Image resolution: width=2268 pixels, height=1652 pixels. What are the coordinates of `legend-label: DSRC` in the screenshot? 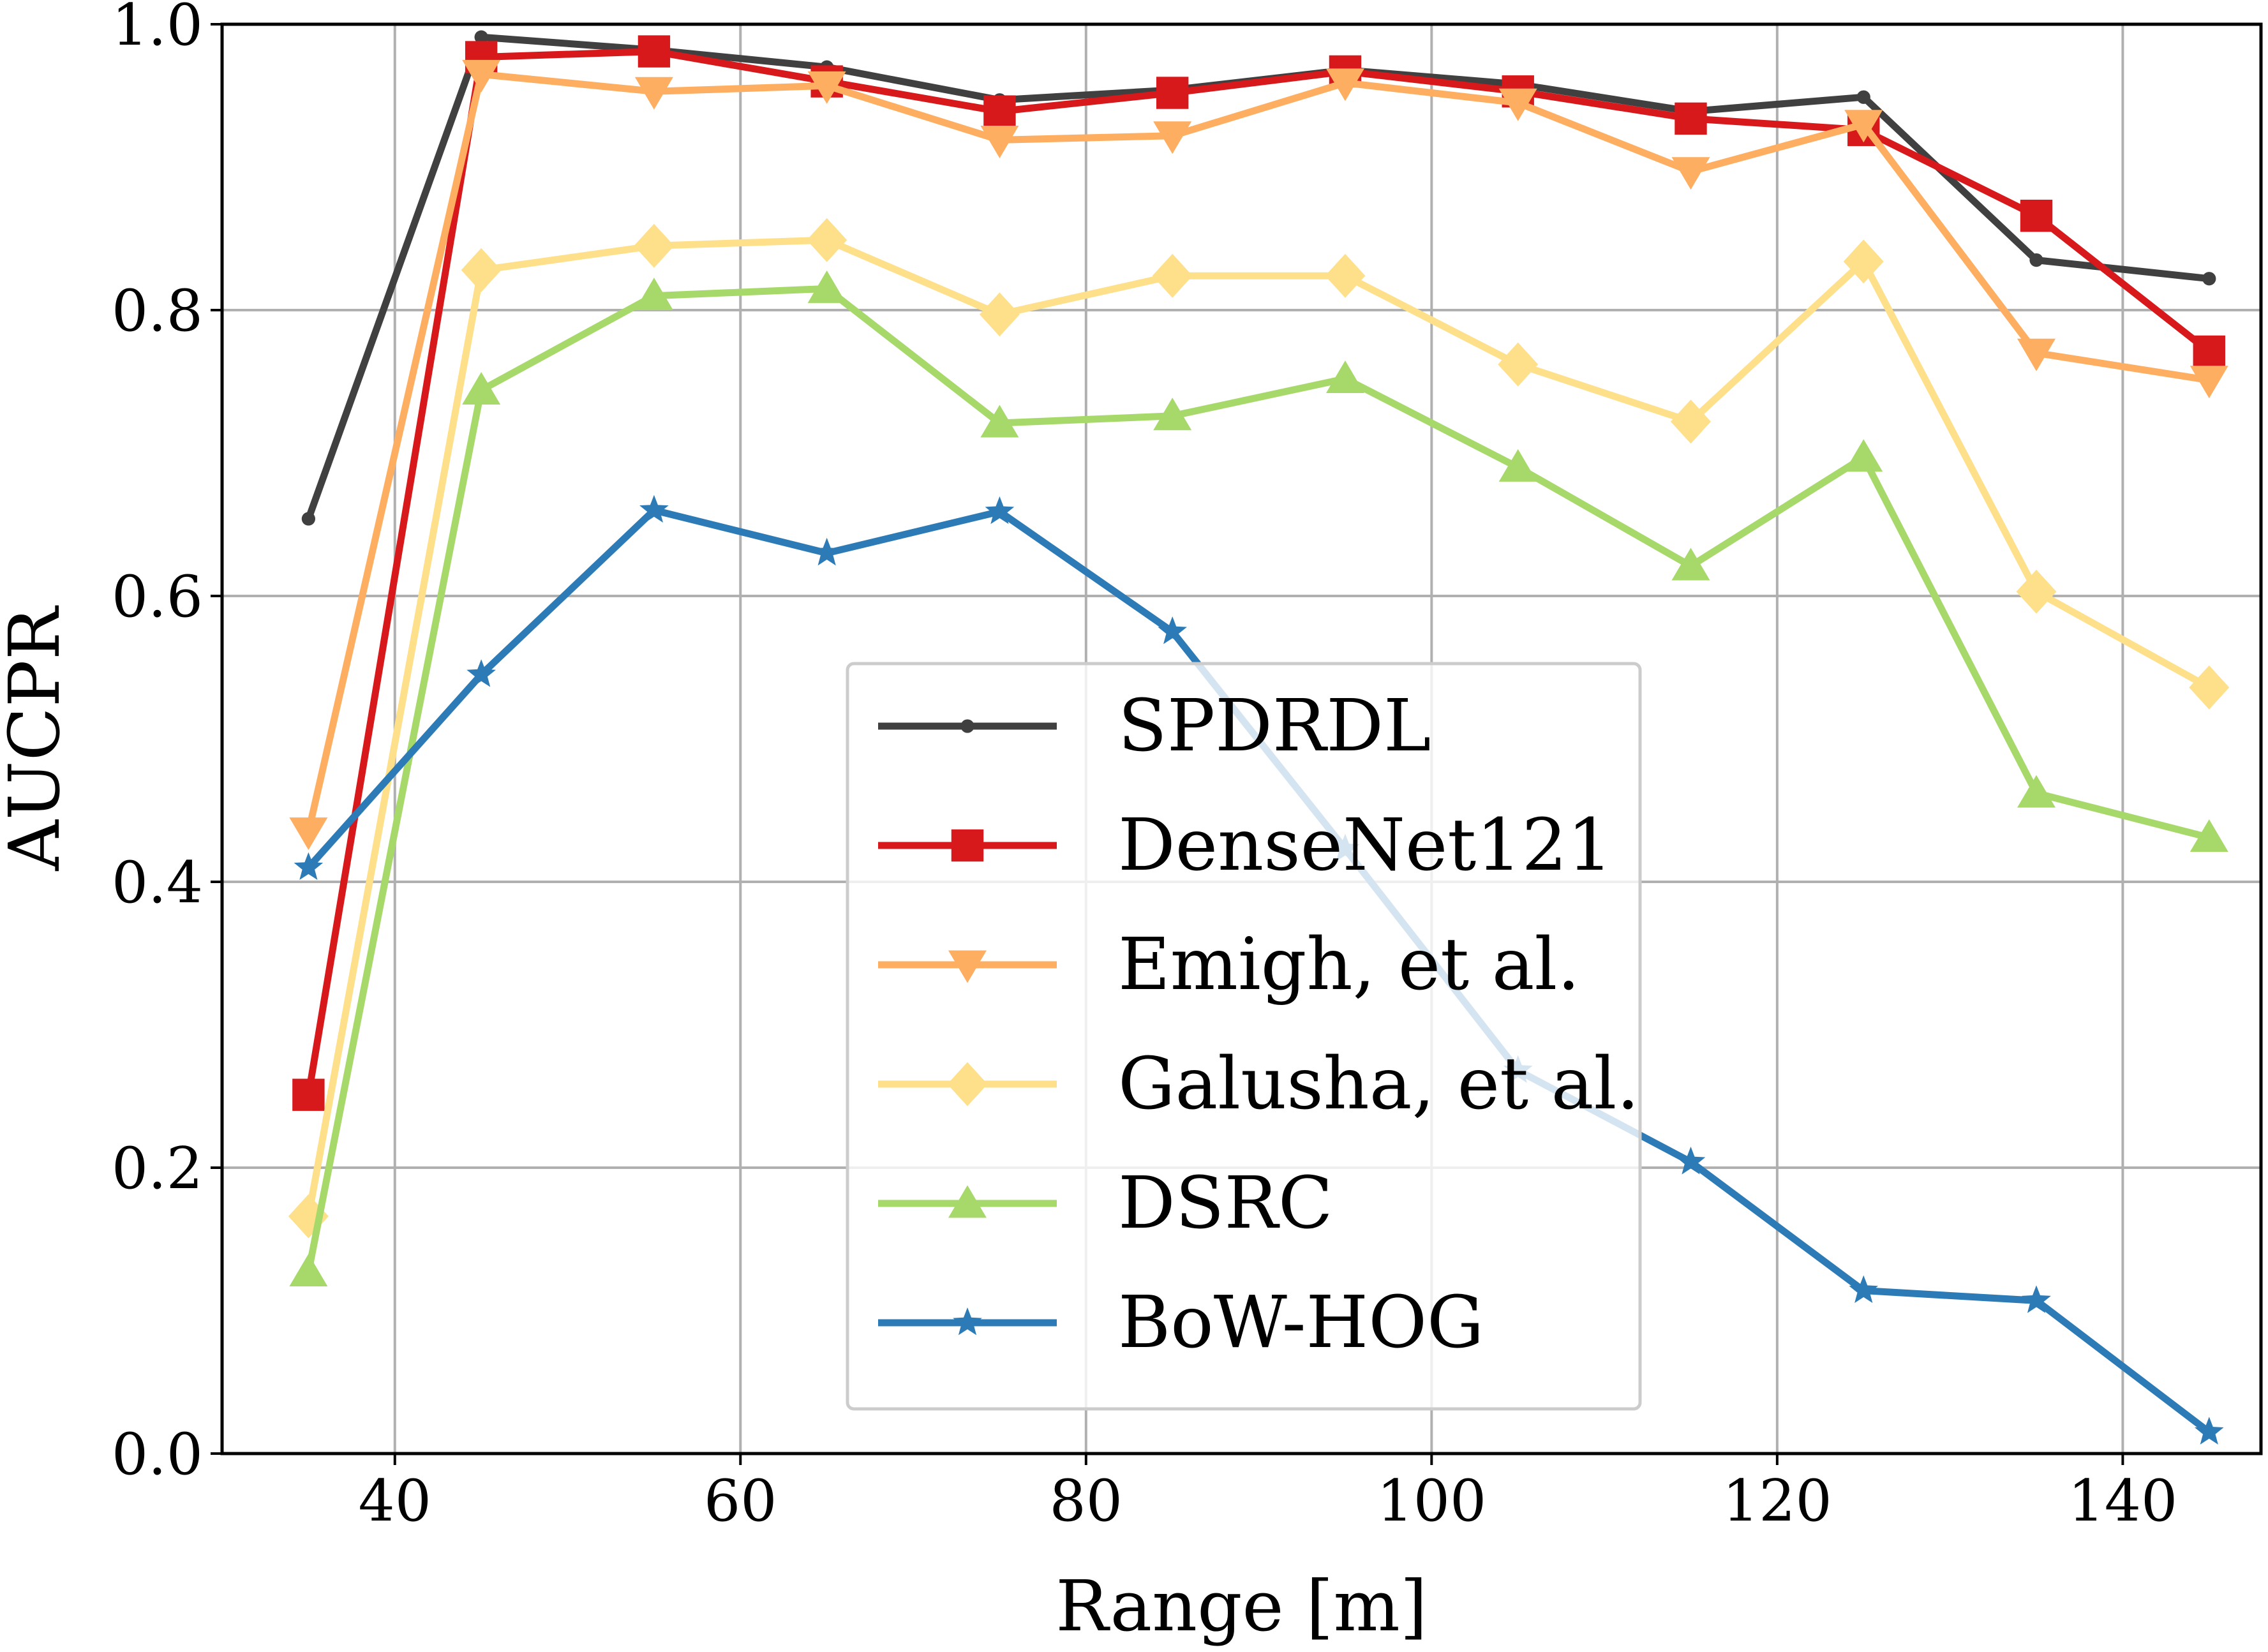 It's located at (1225, 1203).